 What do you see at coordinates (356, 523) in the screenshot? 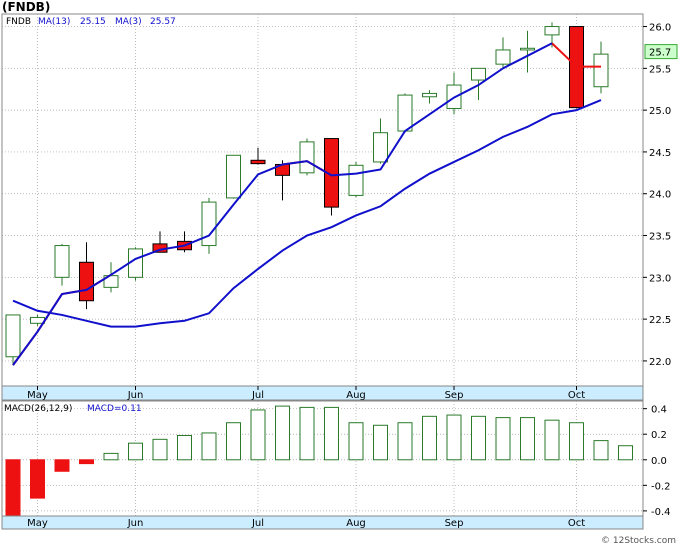
I see `macd-month-label: Aug` at bounding box center [356, 523].